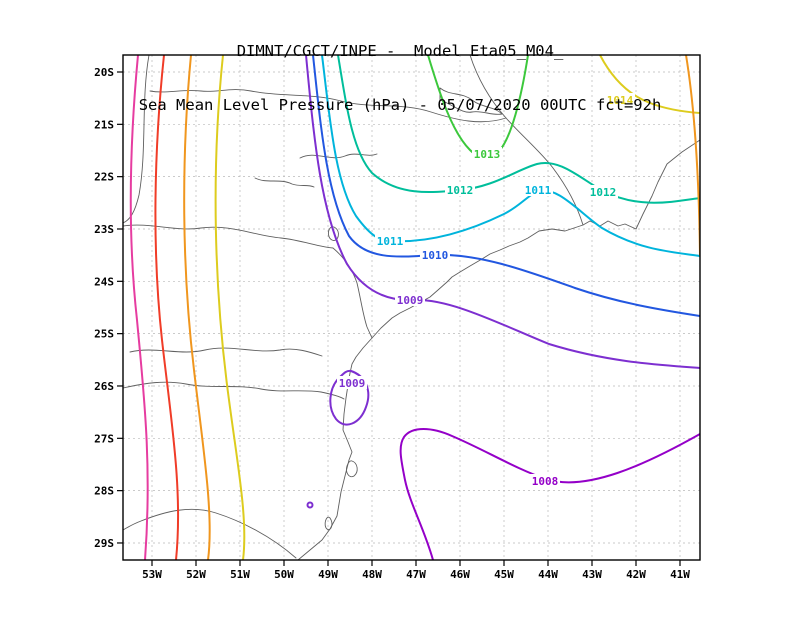 The width and height of the screenshot is (800, 618). What do you see at coordinates (230, 307) in the screenshot?
I see `isobar-1014-west-path` at bounding box center [230, 307].